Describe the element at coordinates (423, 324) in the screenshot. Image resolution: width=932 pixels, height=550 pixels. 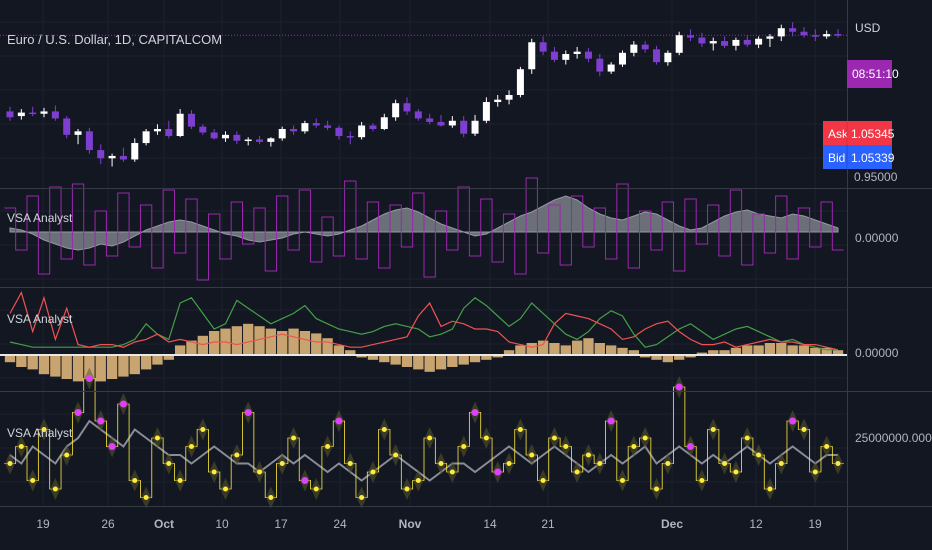
I see `green-line-series` at that location.